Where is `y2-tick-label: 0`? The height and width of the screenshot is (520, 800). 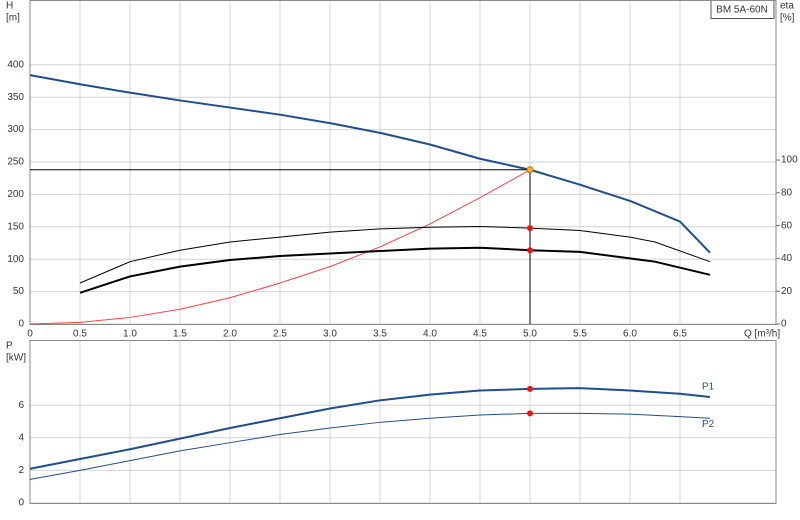 y2-tick-label: 0 is located at coordinates (784, 324).